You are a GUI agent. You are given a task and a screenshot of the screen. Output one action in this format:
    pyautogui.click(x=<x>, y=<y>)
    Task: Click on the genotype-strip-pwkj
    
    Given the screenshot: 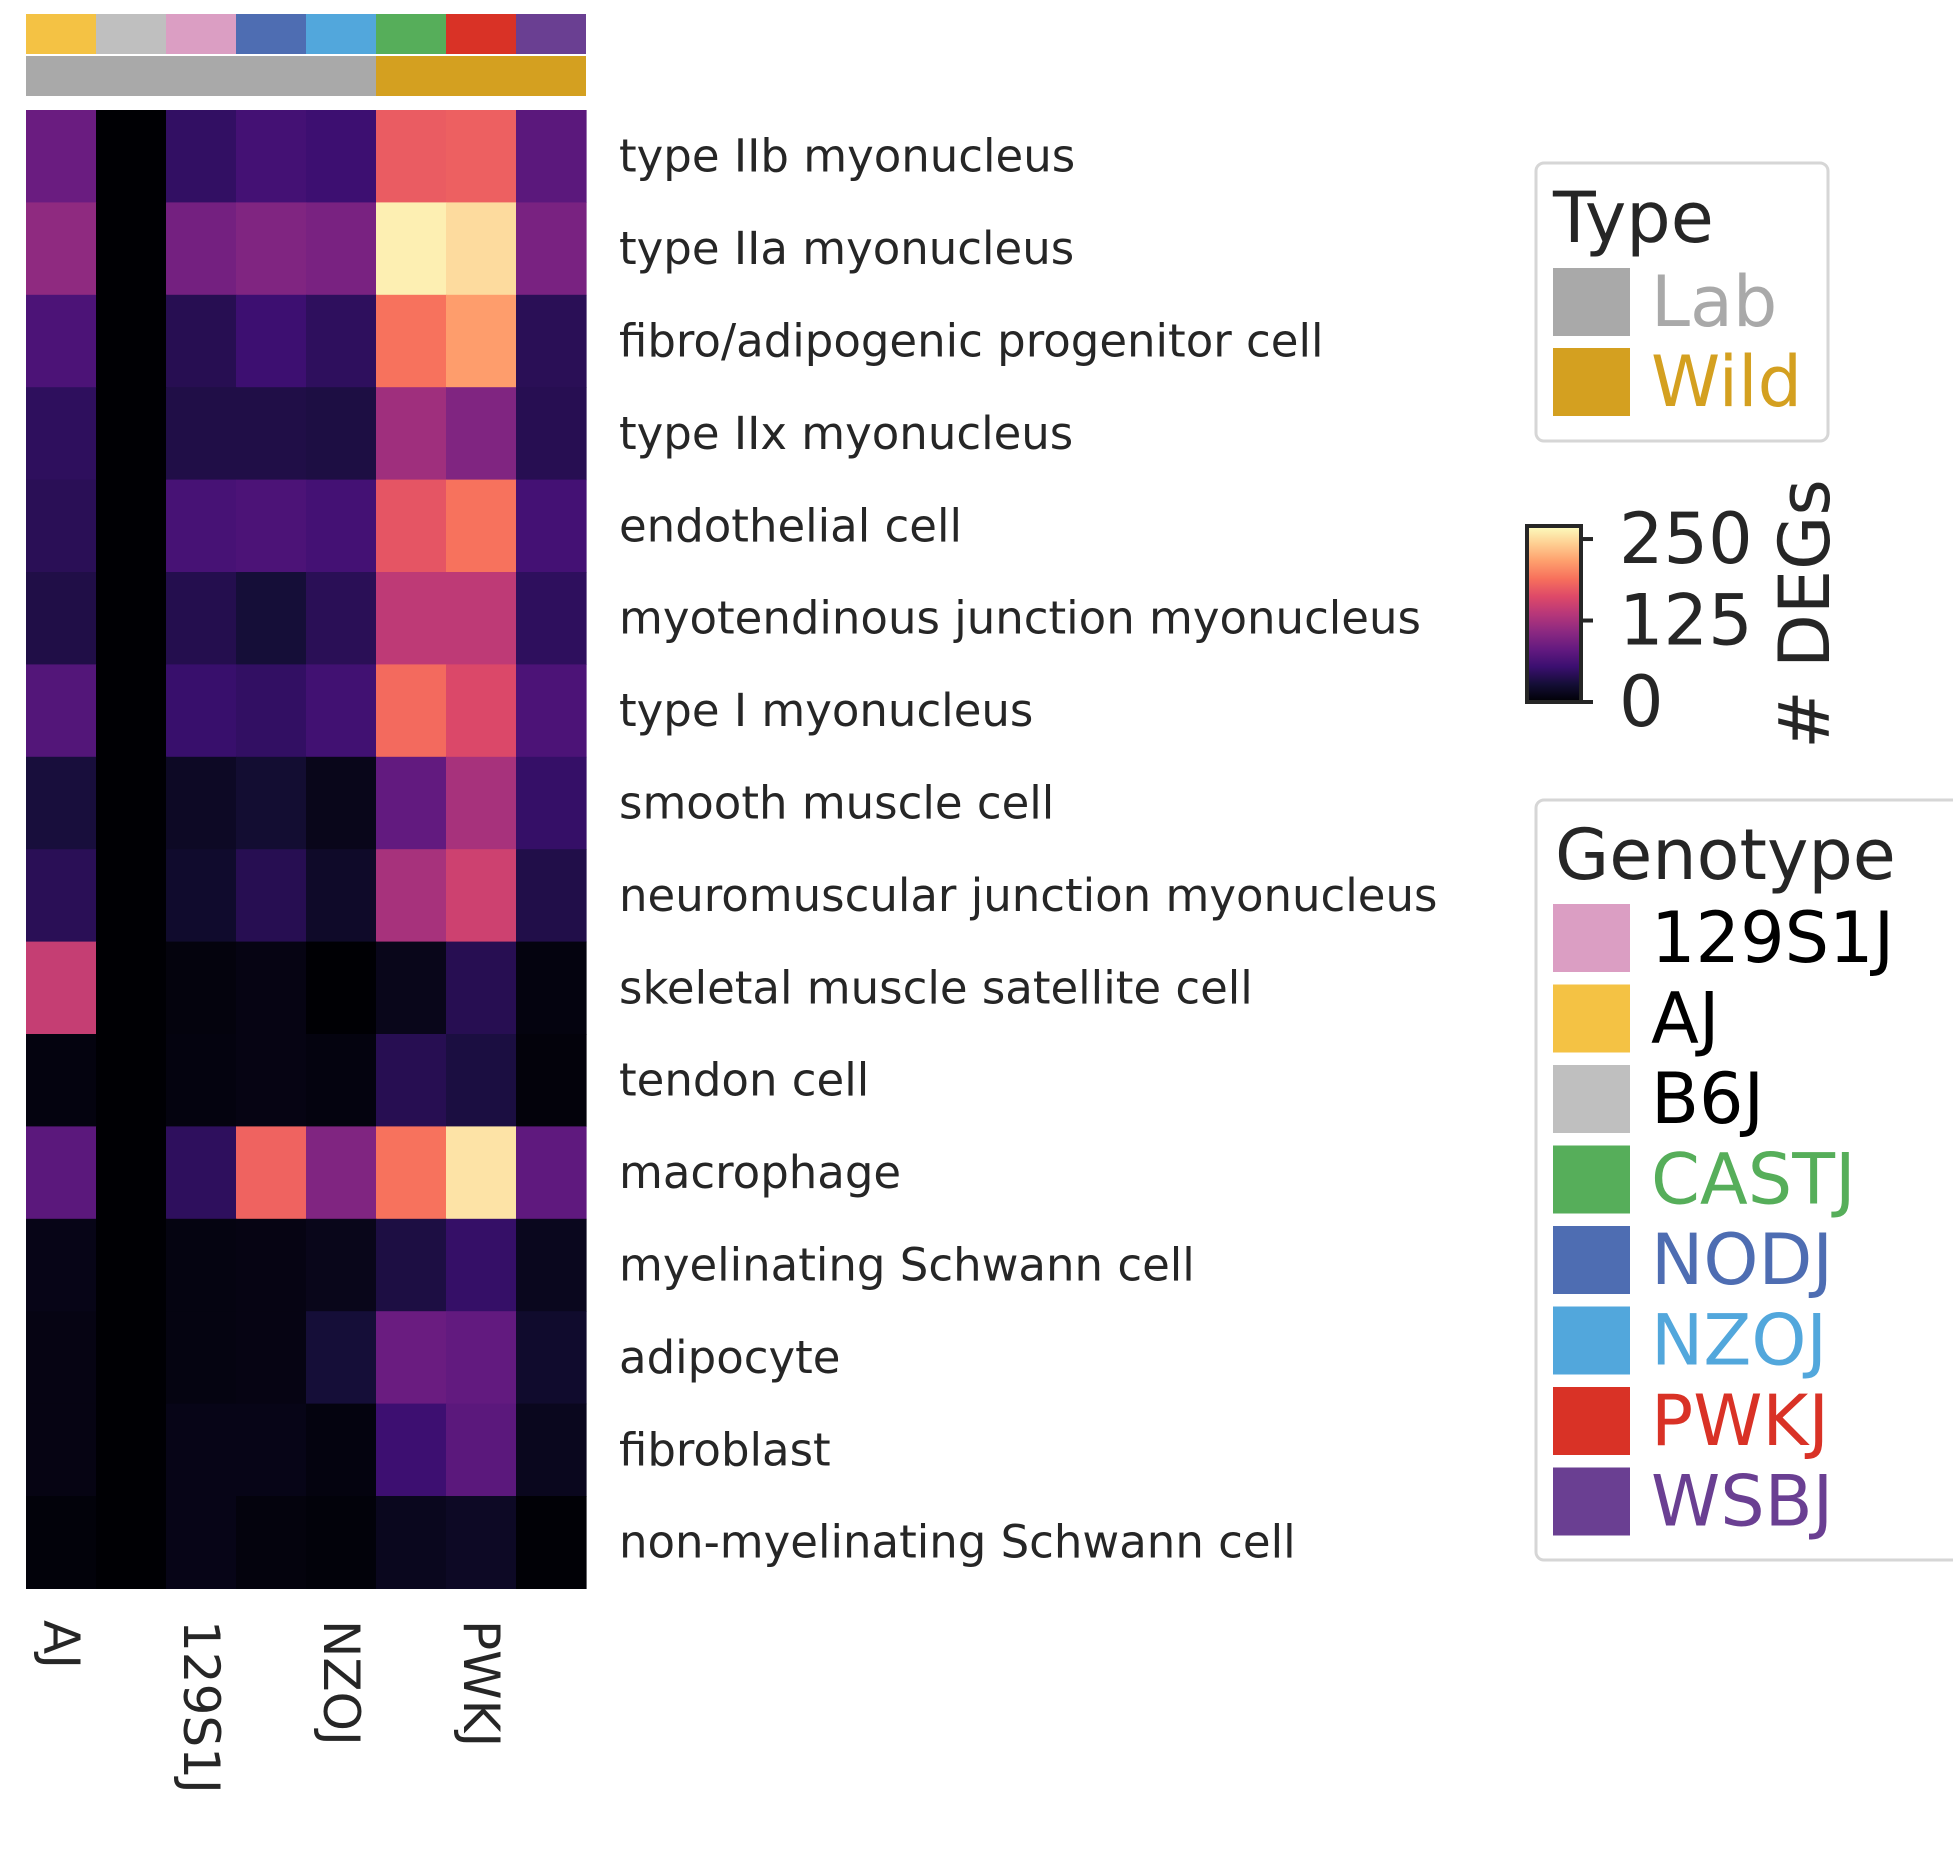 What is the action you would take?
    pyautogui.click(x=481, y=34)
    